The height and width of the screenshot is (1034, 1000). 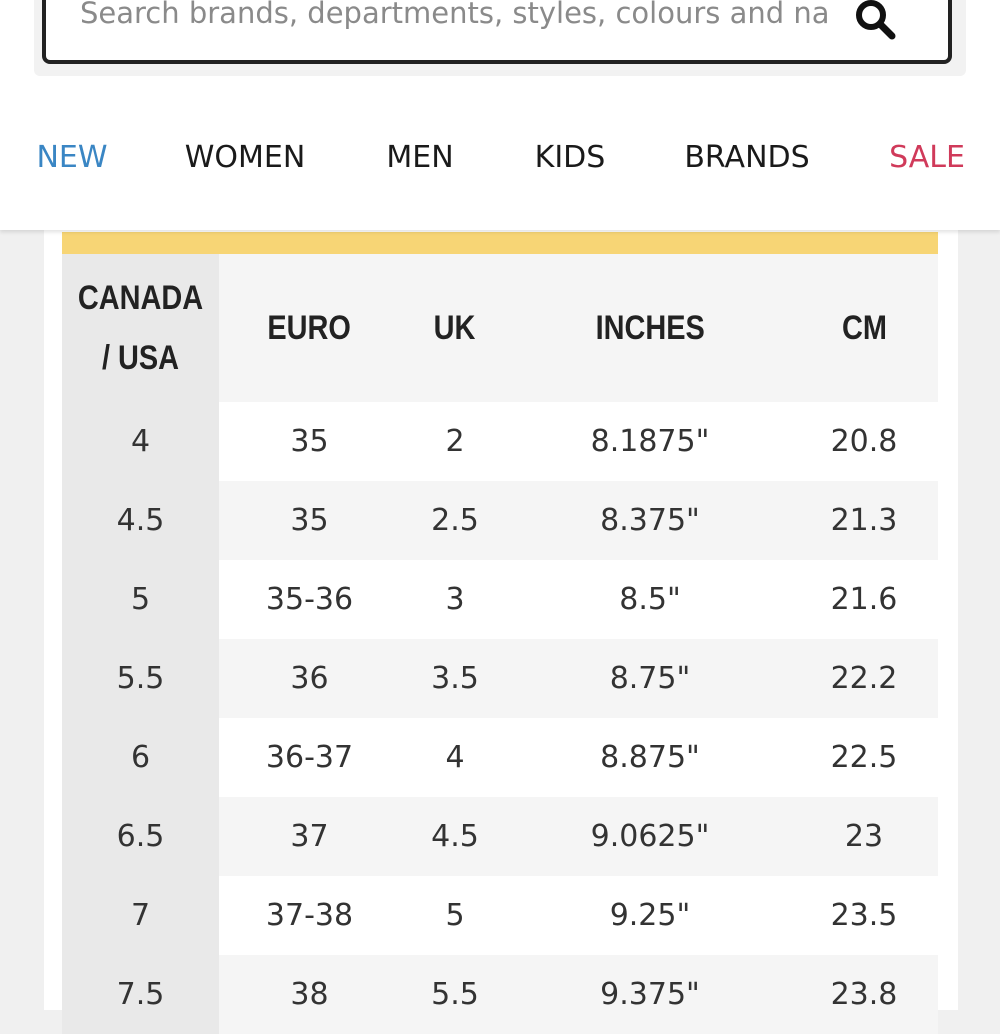 What do you see at coordinates (864, 441) in the screenshot?
I see `table-cell: 20.8` at bounding box center [864, 441].